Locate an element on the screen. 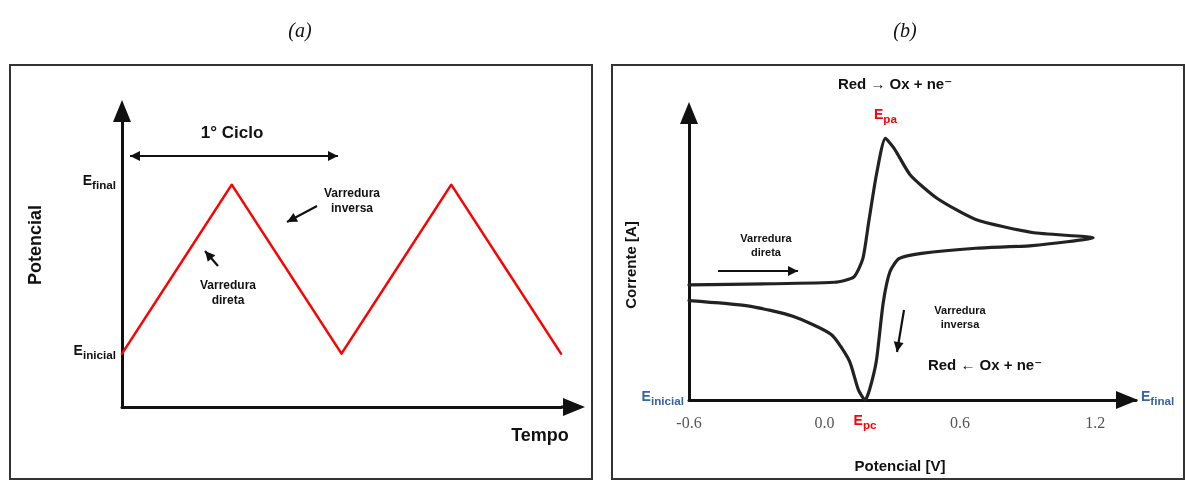 This screenshot has width=1185, height=480. x-axis-title: Tempo is located at coordinates (540, 435).